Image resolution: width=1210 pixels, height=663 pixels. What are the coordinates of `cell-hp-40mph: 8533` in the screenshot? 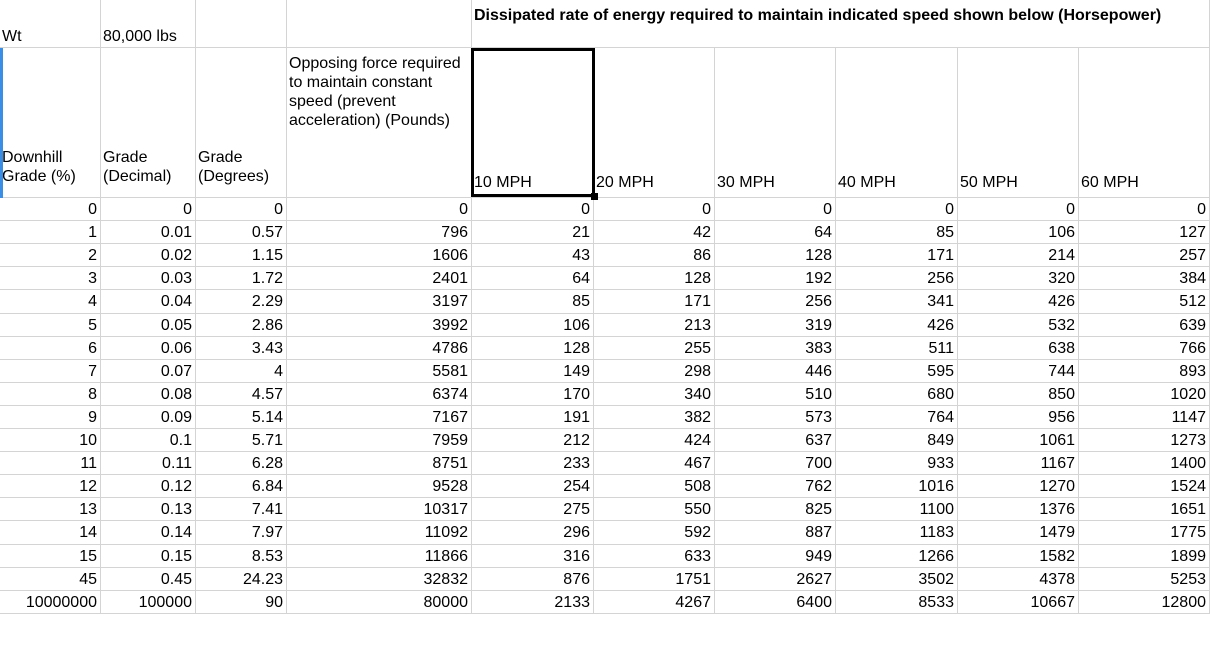 It's located at (897, 602).